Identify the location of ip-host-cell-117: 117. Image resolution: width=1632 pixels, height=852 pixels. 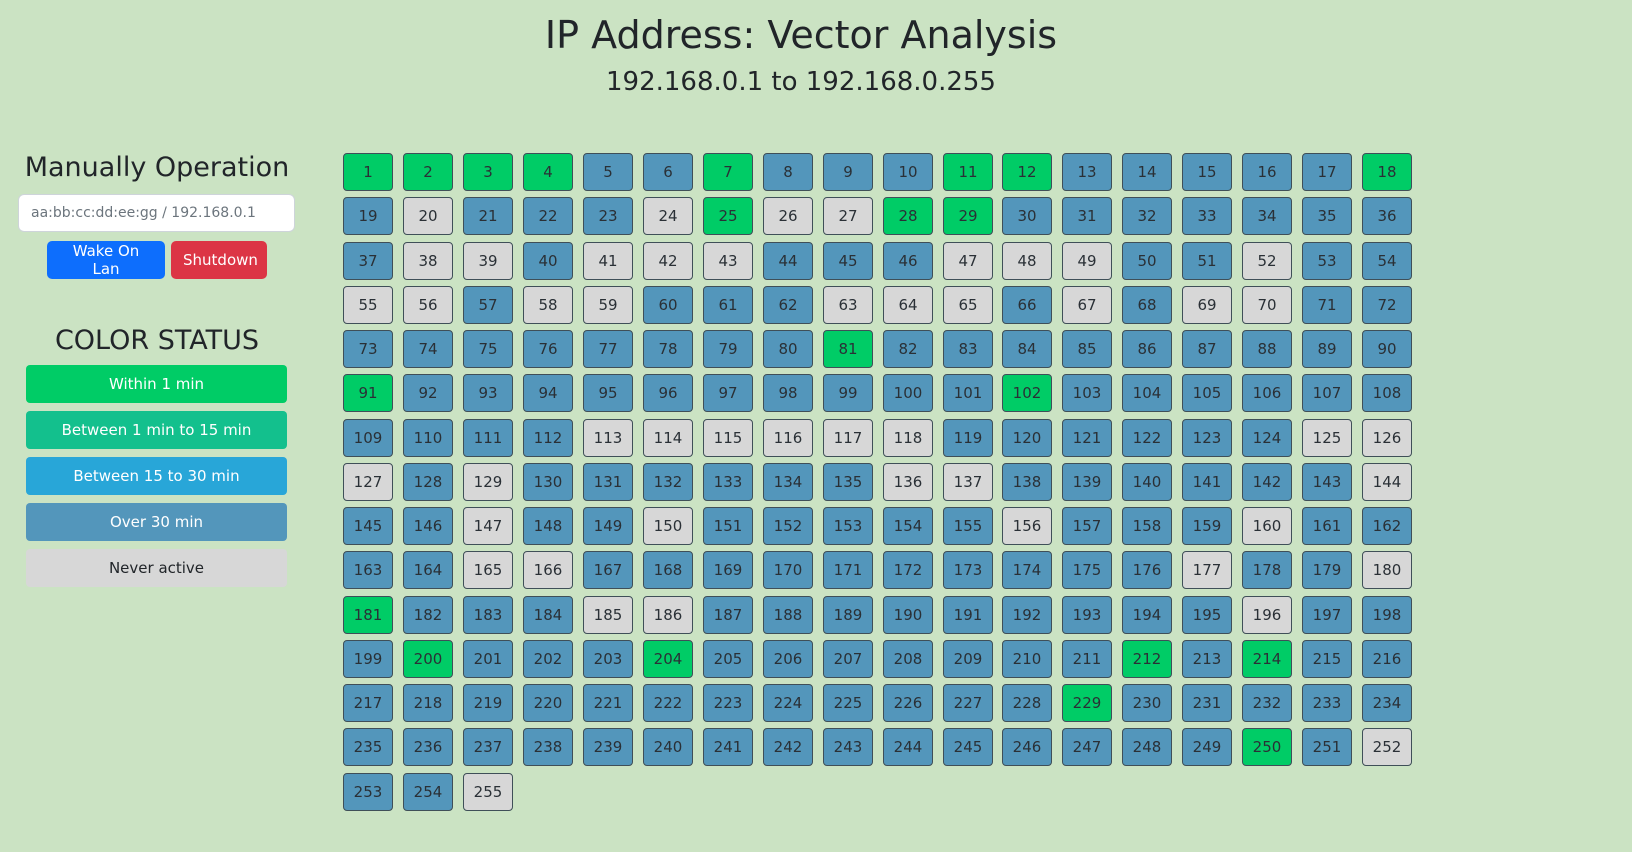
(848, 438).